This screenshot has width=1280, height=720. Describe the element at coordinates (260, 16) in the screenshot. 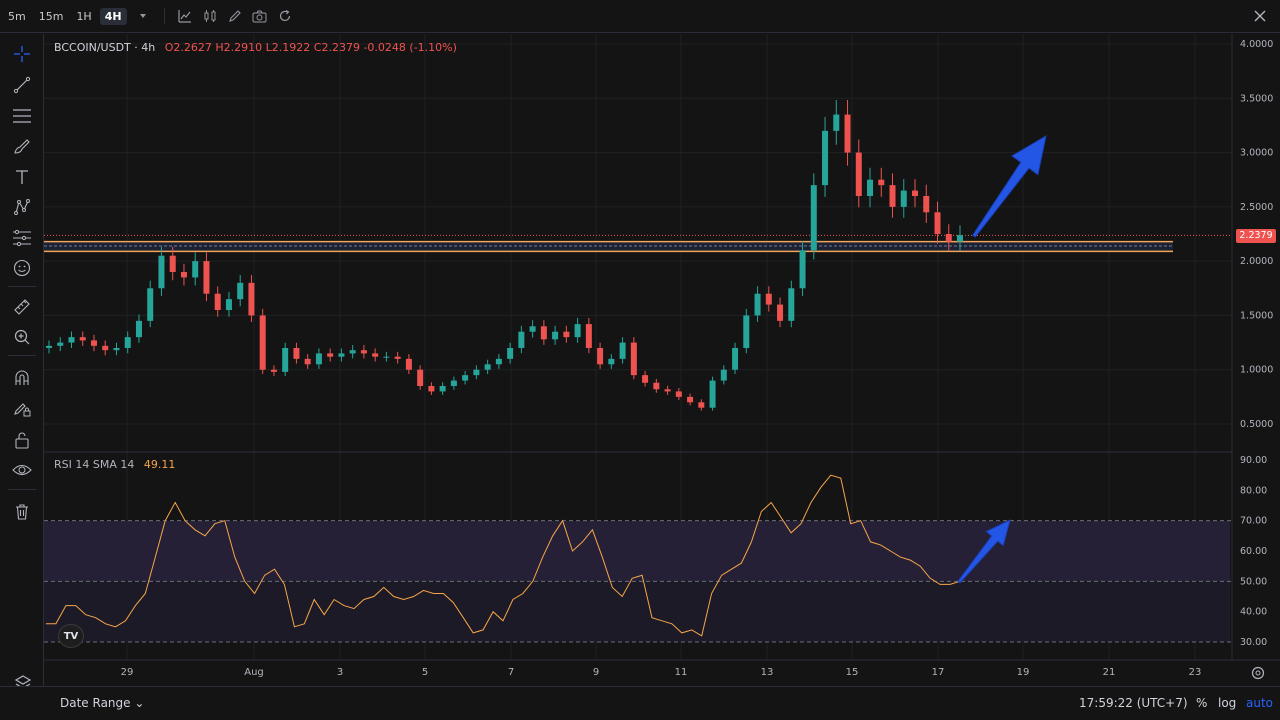

I see `camera-icon` at that location.